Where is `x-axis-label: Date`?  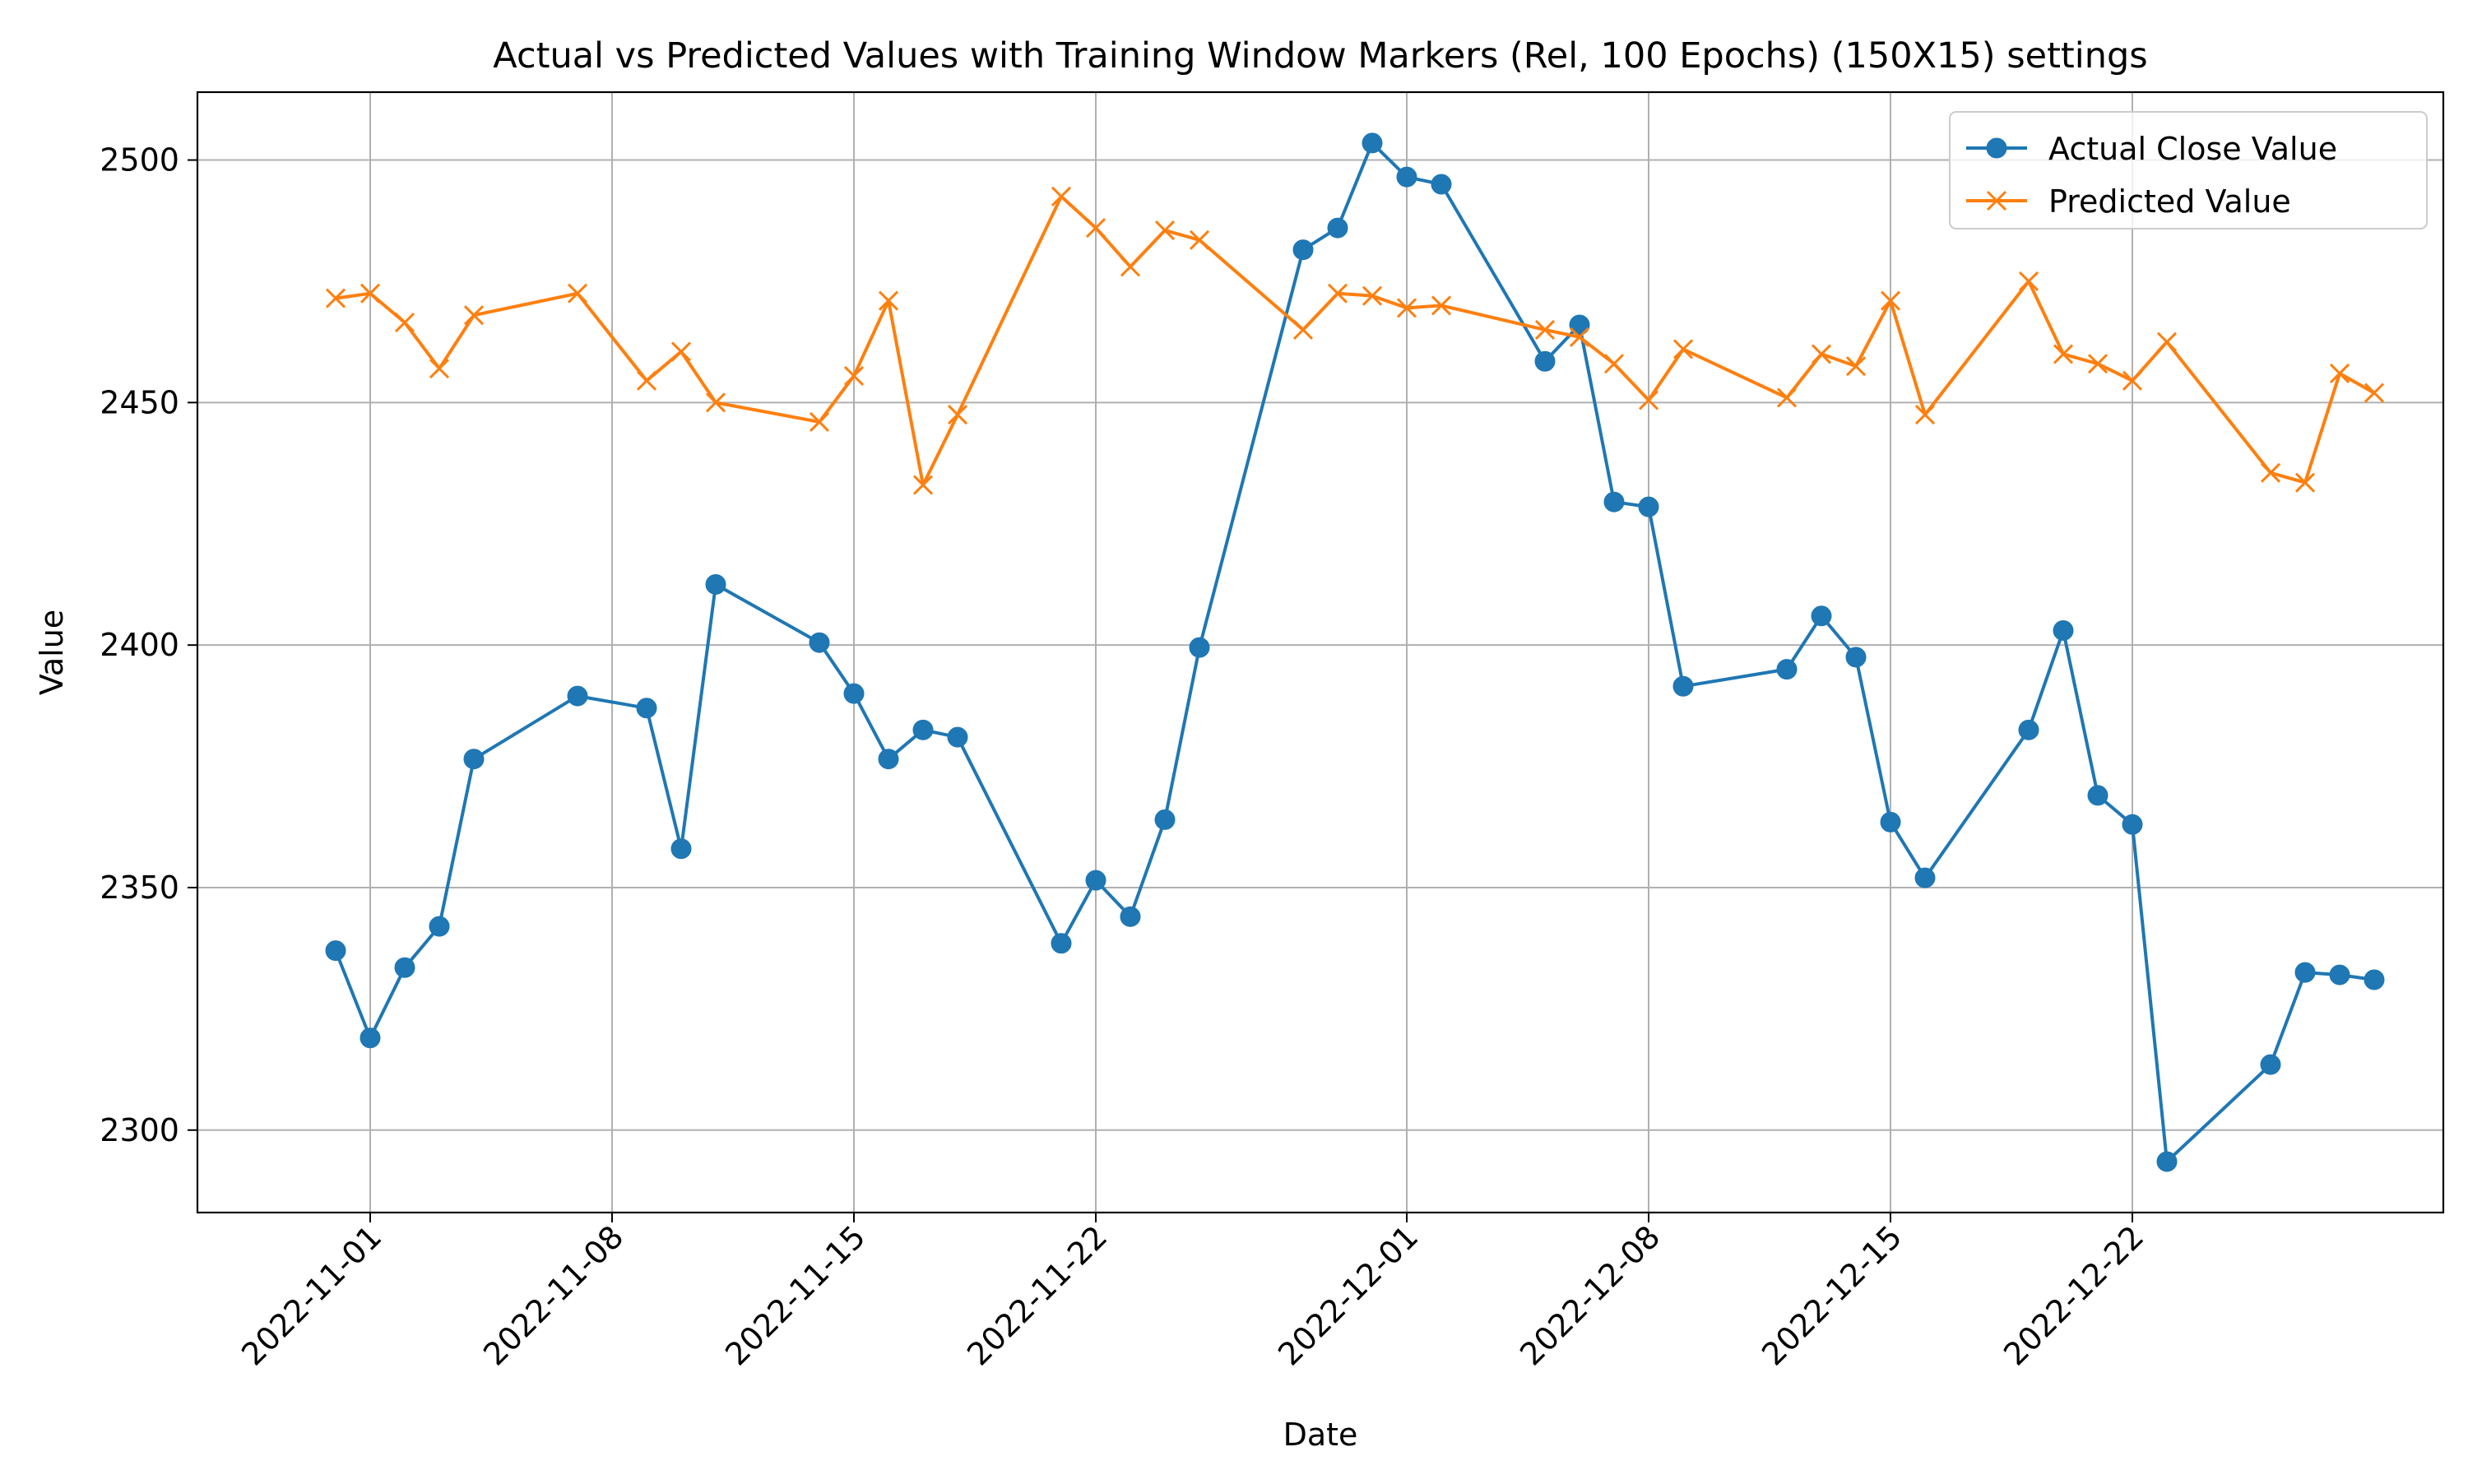
x-axis-label: Date is located at coordinates (1320, 1435).